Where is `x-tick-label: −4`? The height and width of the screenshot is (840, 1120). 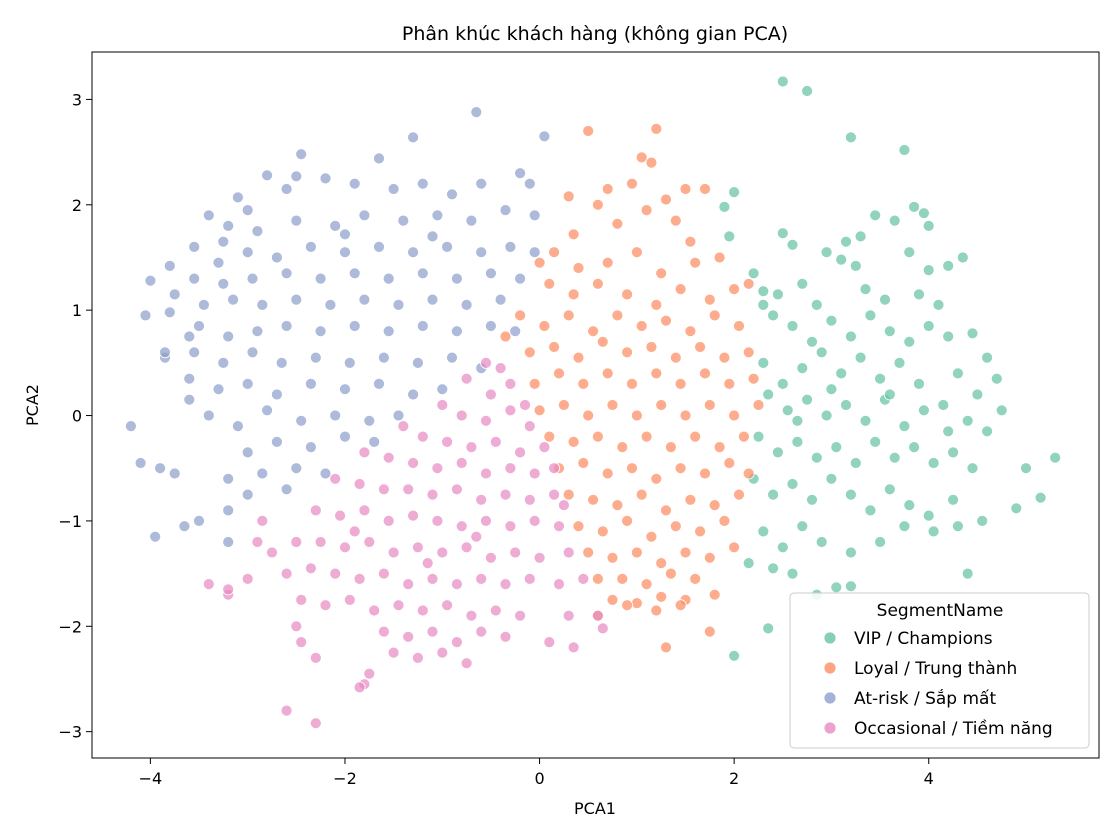 x-tick-label: −4 is located at coordinates (151, 778).